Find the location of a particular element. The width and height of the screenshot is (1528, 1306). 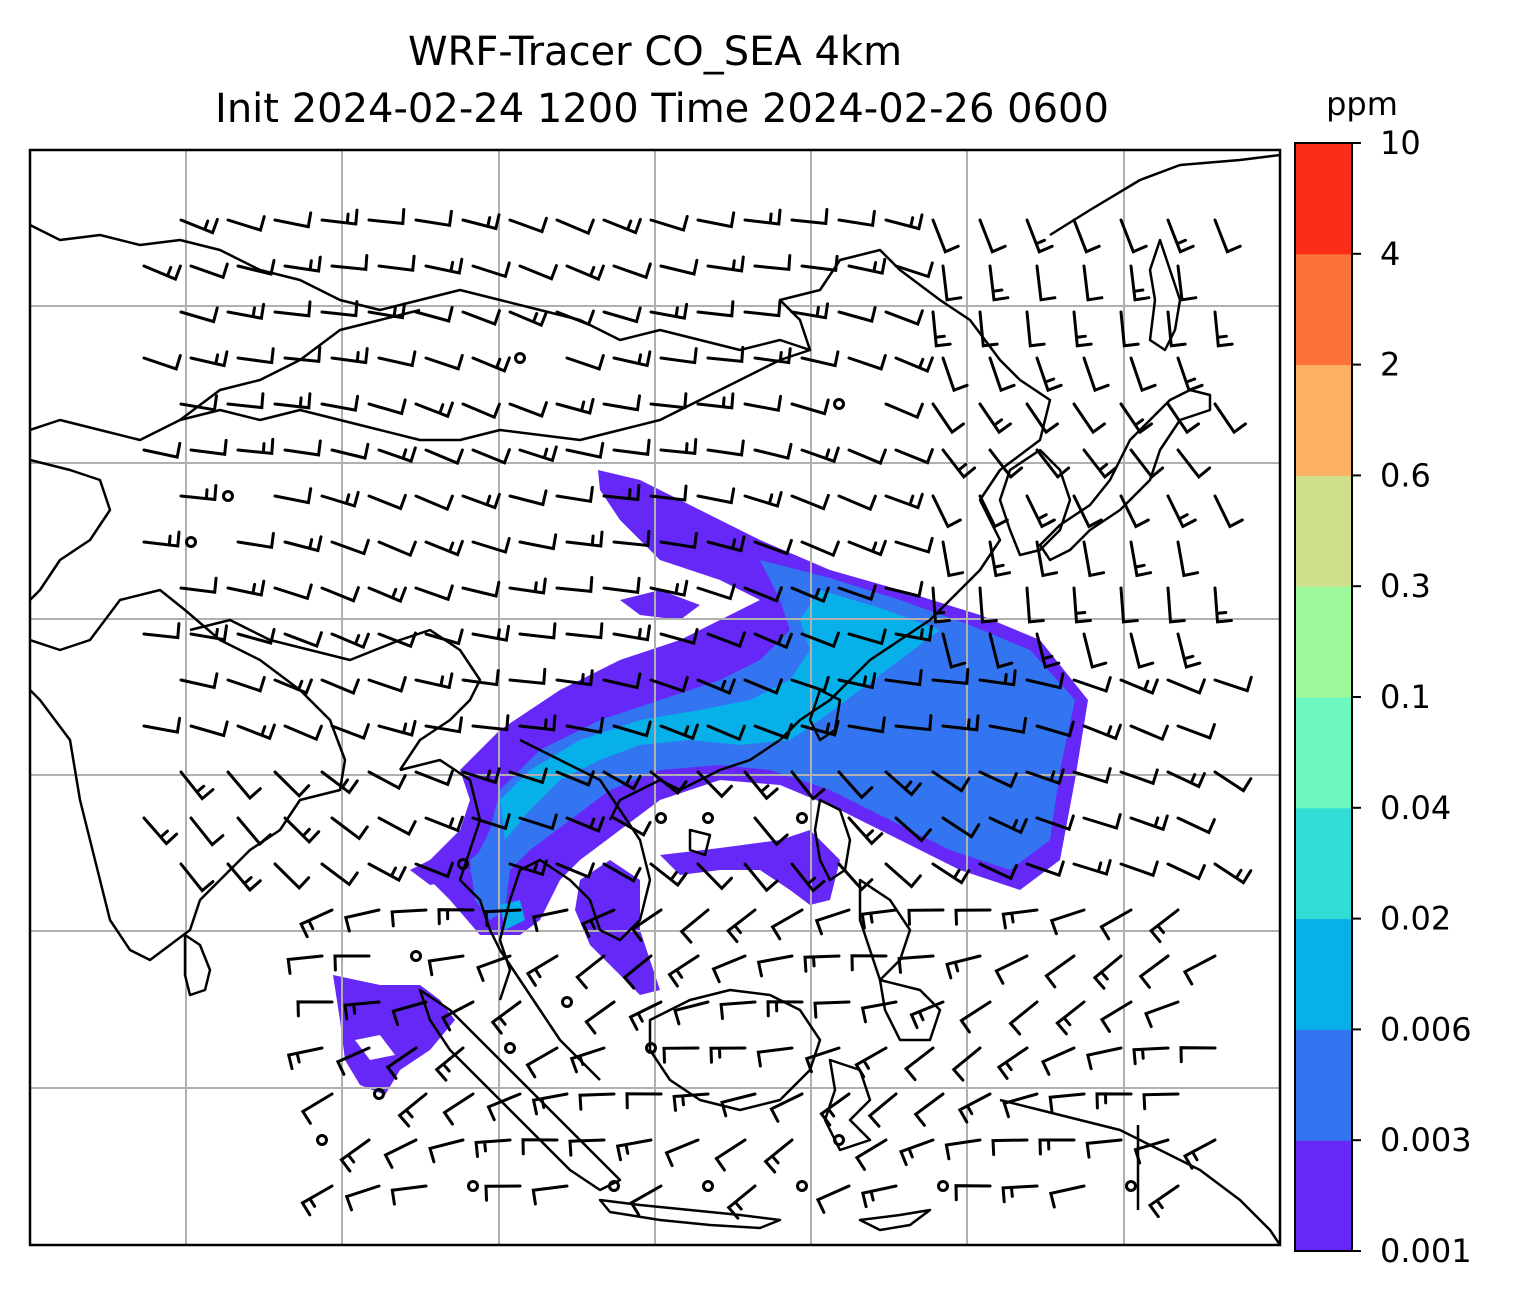

coastline-java is located at coordinates (690, 1214).